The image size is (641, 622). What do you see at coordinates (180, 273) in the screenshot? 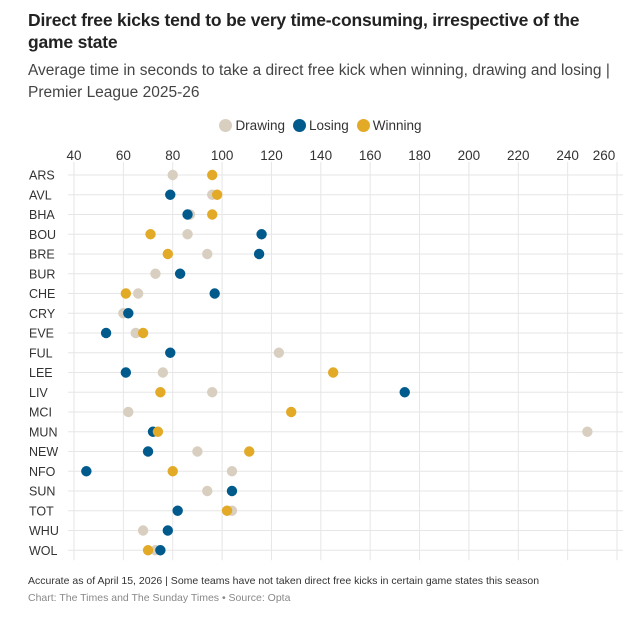
I see `dot-losing-bur` at bounding box center [180, 273].